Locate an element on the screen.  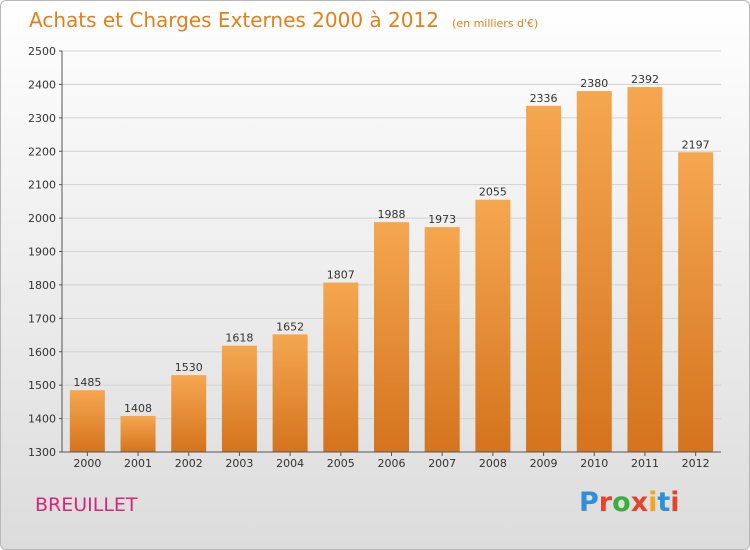
bar-value-label: 1485 is located at coordinates (87, 382).